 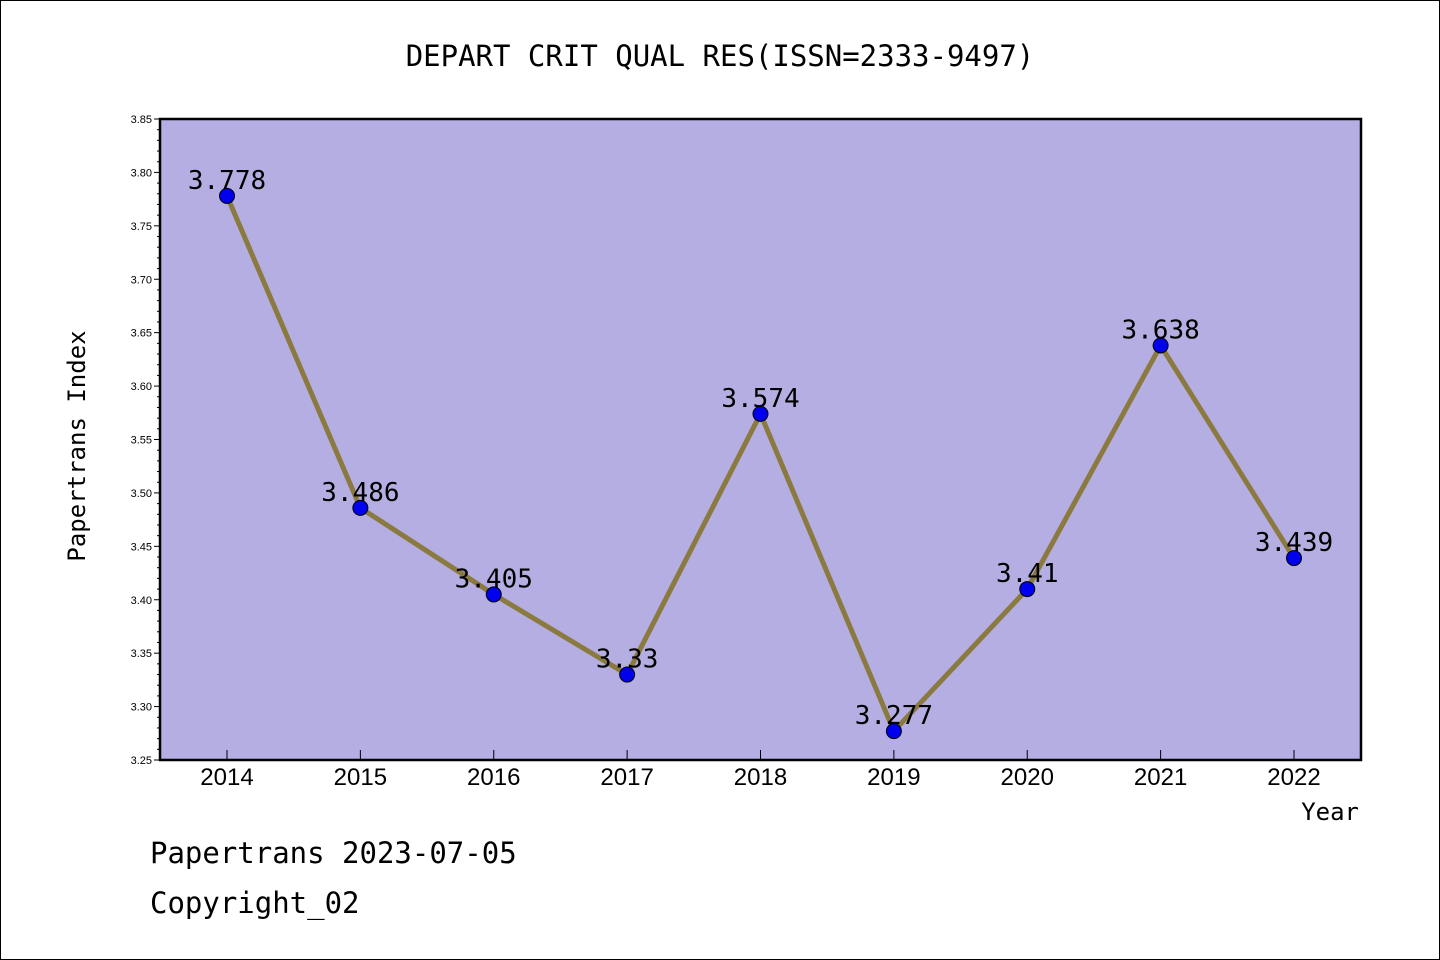 What do you see at coordinates (141, 441) in the screenshot?
I see `y-tick-label: 3.55` at bounding box center [141, 441].